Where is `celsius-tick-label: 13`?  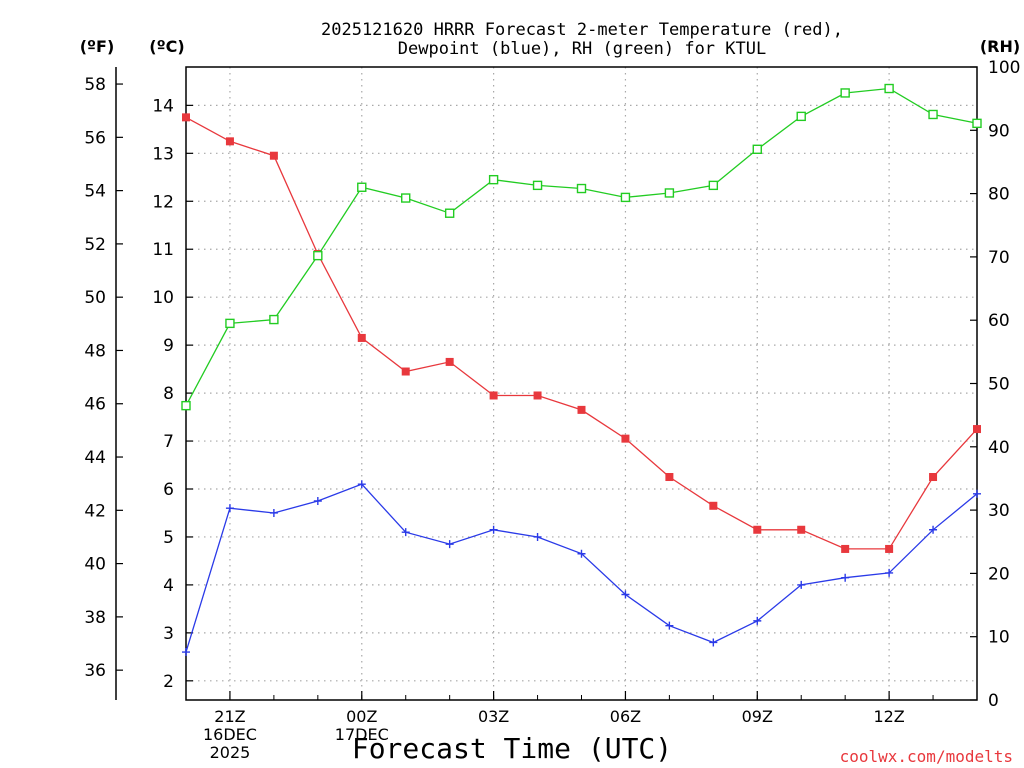
celsius-tick-label: 13 is located at coordinates (163, 154).